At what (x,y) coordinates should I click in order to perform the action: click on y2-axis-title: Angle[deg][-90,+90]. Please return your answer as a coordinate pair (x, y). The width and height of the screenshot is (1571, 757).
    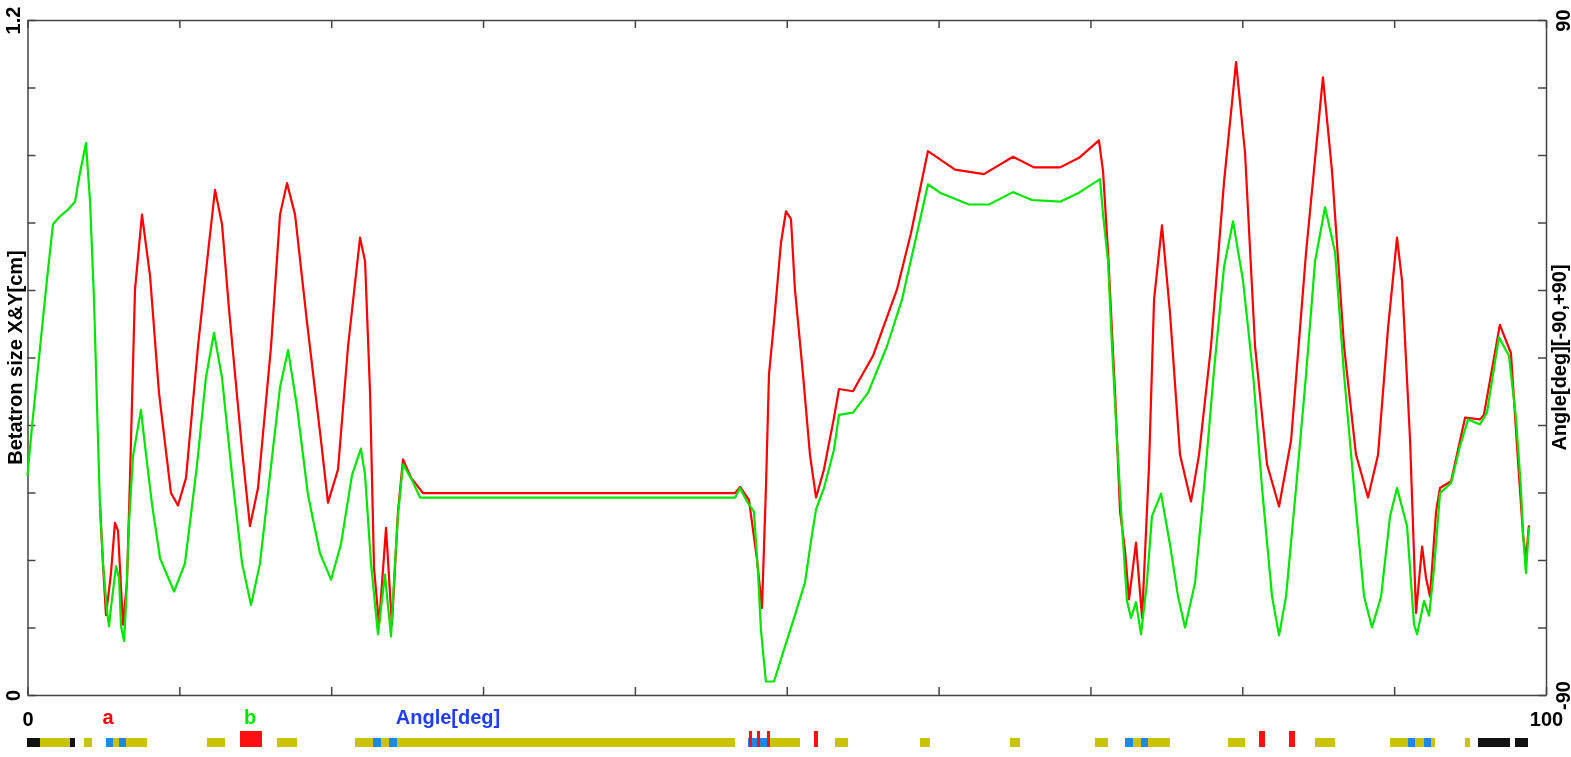
    Looking at the image, I should click on (1559, 357).